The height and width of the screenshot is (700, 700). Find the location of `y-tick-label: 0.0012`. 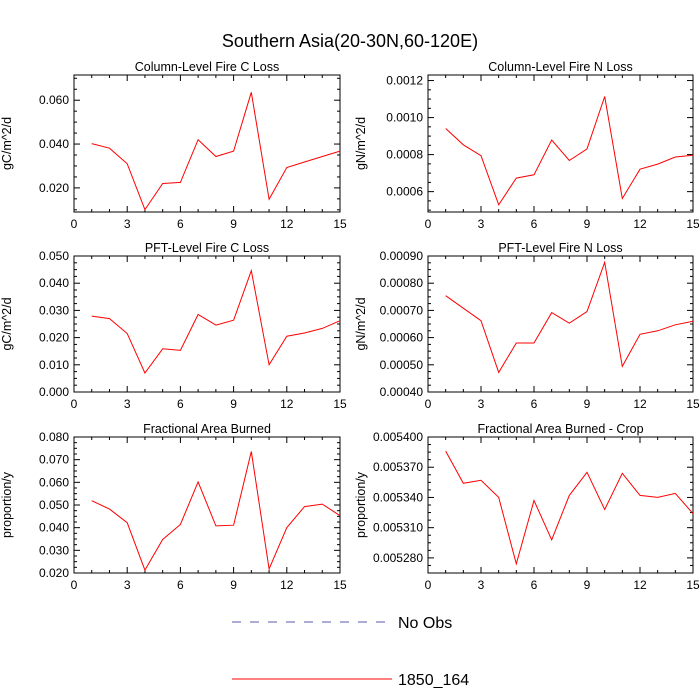

y-tick-label: 0.0012 is located at coordinates (404, 81).